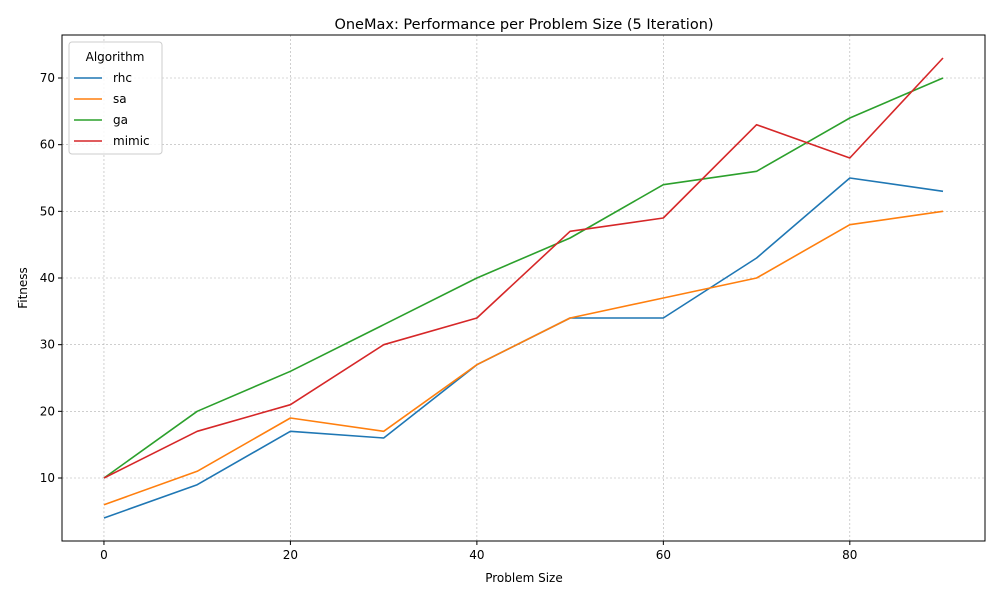 This screenshot has height=600, width=1000. What do you see at coordinates (120, 99) in the screenshot?
I see `legend-label-sa: sa` at bounding box center [120, 99].